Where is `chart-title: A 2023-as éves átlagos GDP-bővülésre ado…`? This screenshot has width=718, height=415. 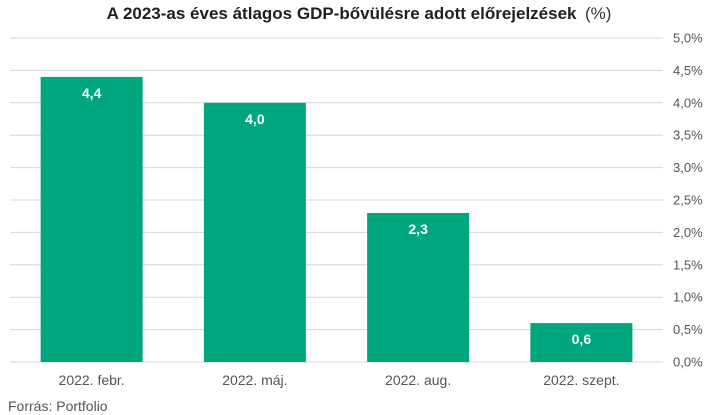
chart-title: A 2023-as éves átlagos GDP-bővülésre ado… is located at coordinates (359, 13).